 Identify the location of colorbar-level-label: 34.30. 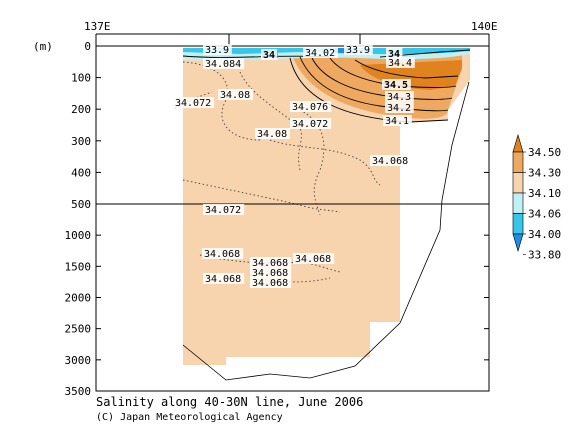
(544, 173).